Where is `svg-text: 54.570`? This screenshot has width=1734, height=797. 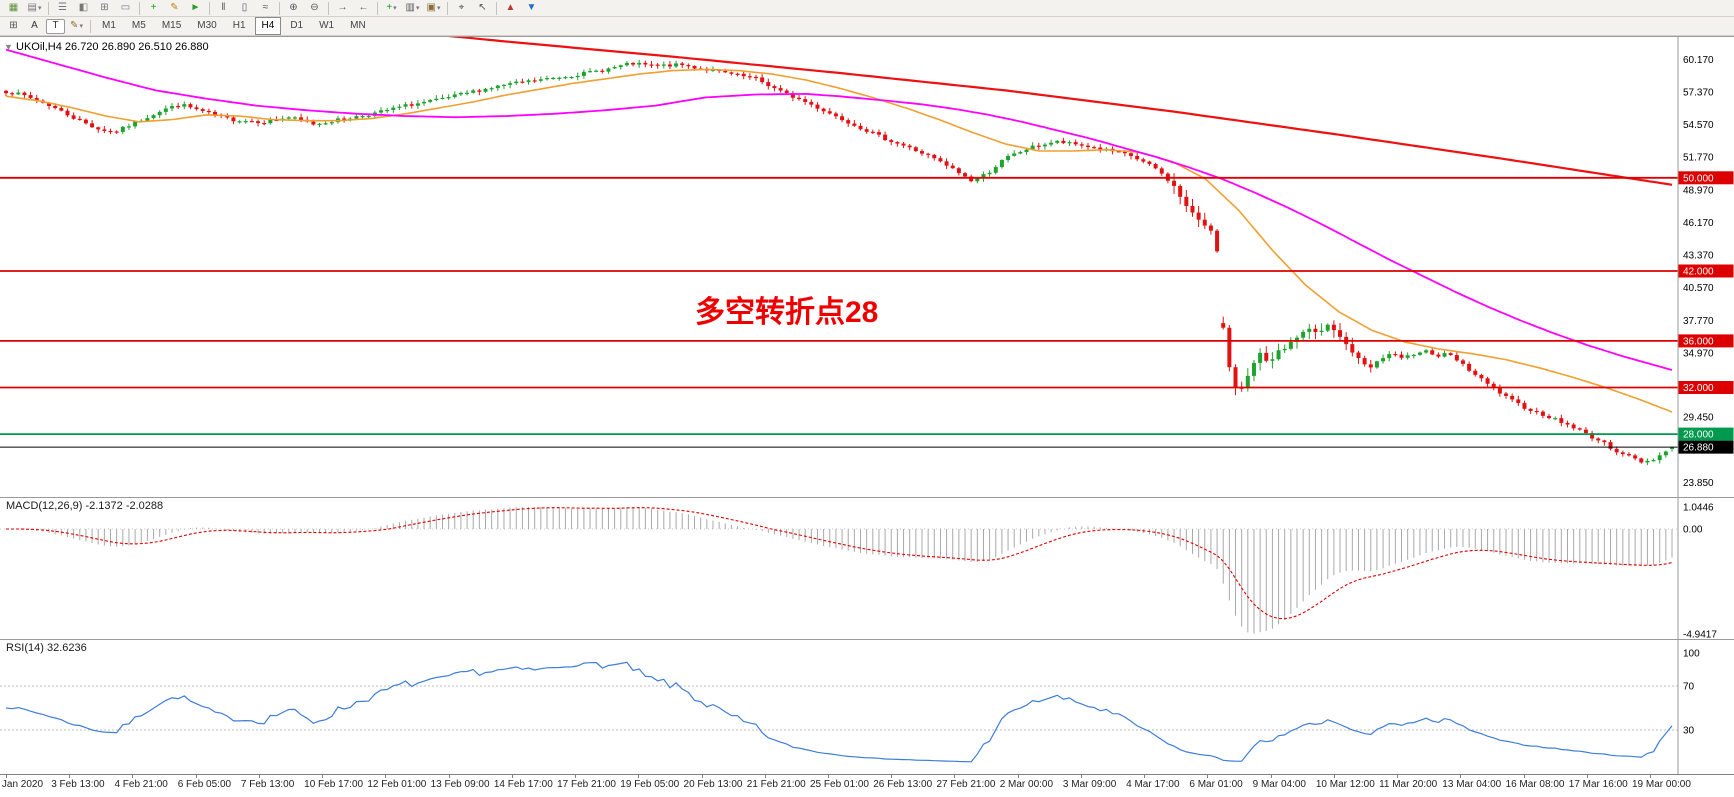 svg-text: 54.570 is located at coordinates (1698, 125).